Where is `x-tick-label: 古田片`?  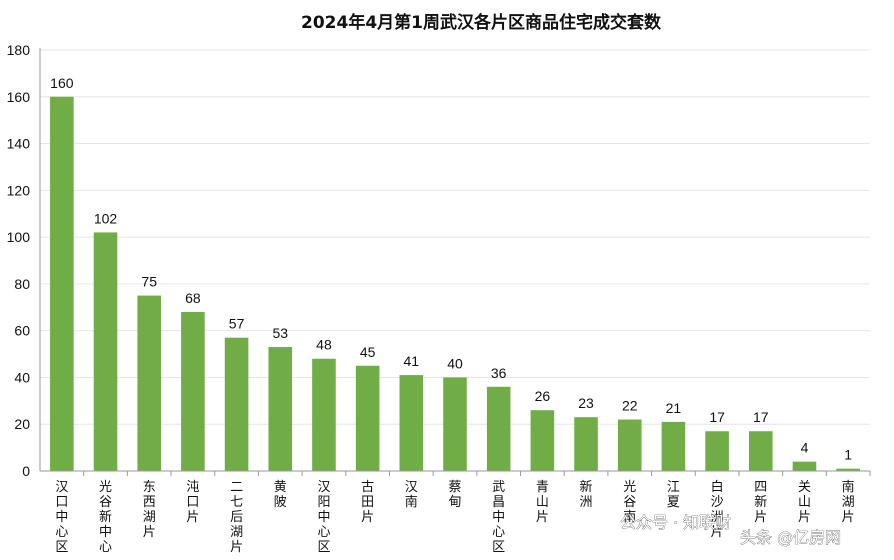 x-tick-label: 古田片 is located at coordinates (367, 502).